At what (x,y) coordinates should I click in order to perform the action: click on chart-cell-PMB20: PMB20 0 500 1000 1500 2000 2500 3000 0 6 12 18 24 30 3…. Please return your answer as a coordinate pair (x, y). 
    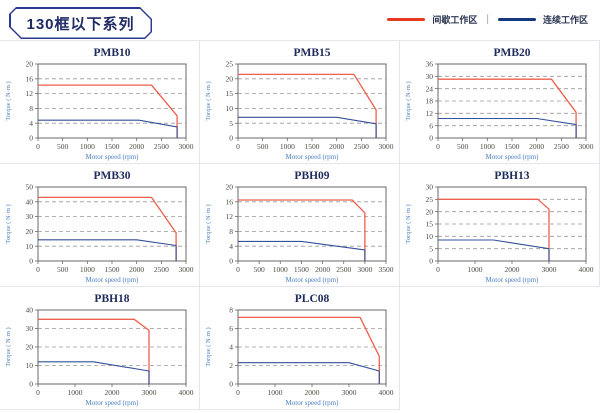
    Looking at the image, I should click on (500, 102).